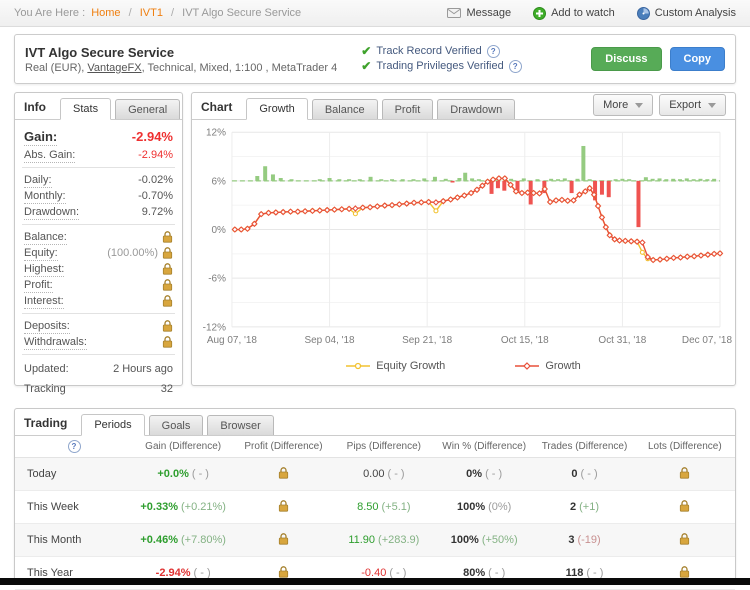 This screenshot has width=750, height=590. I want to click on table-cell: 8.50 (+5.1), so click(384, 507).